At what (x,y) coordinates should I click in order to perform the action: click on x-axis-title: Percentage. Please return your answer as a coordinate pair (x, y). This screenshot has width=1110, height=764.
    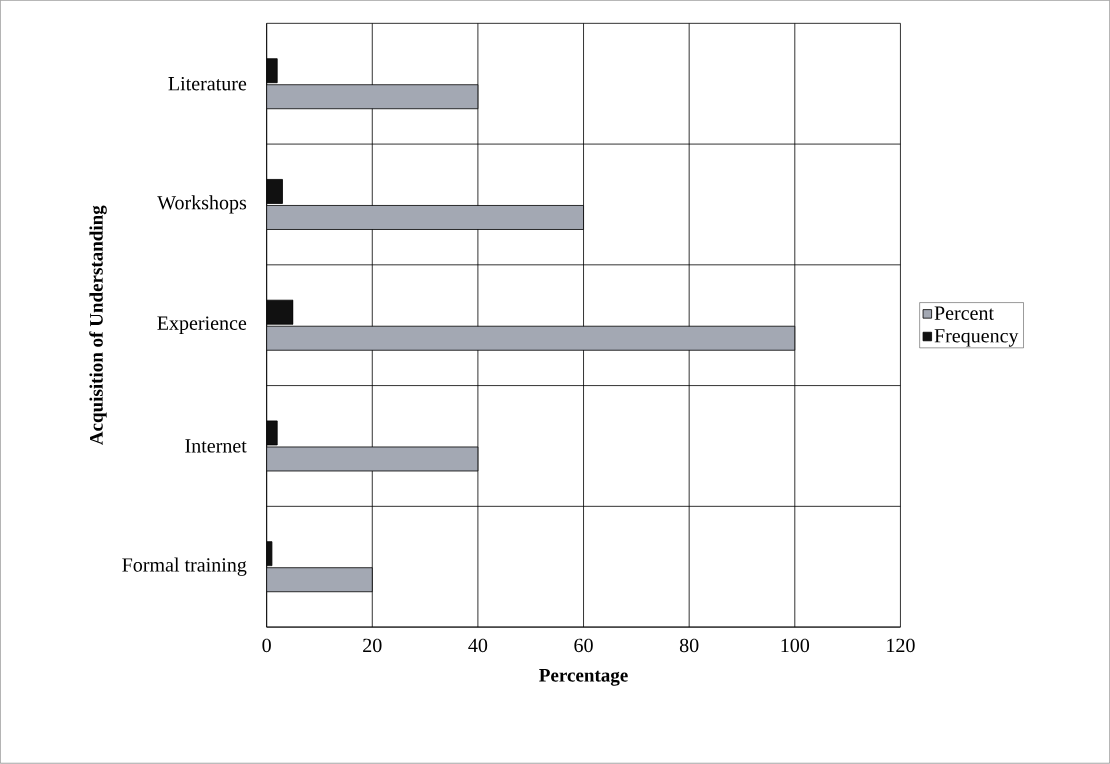
    Looking at the image, I should click on (583, 677).